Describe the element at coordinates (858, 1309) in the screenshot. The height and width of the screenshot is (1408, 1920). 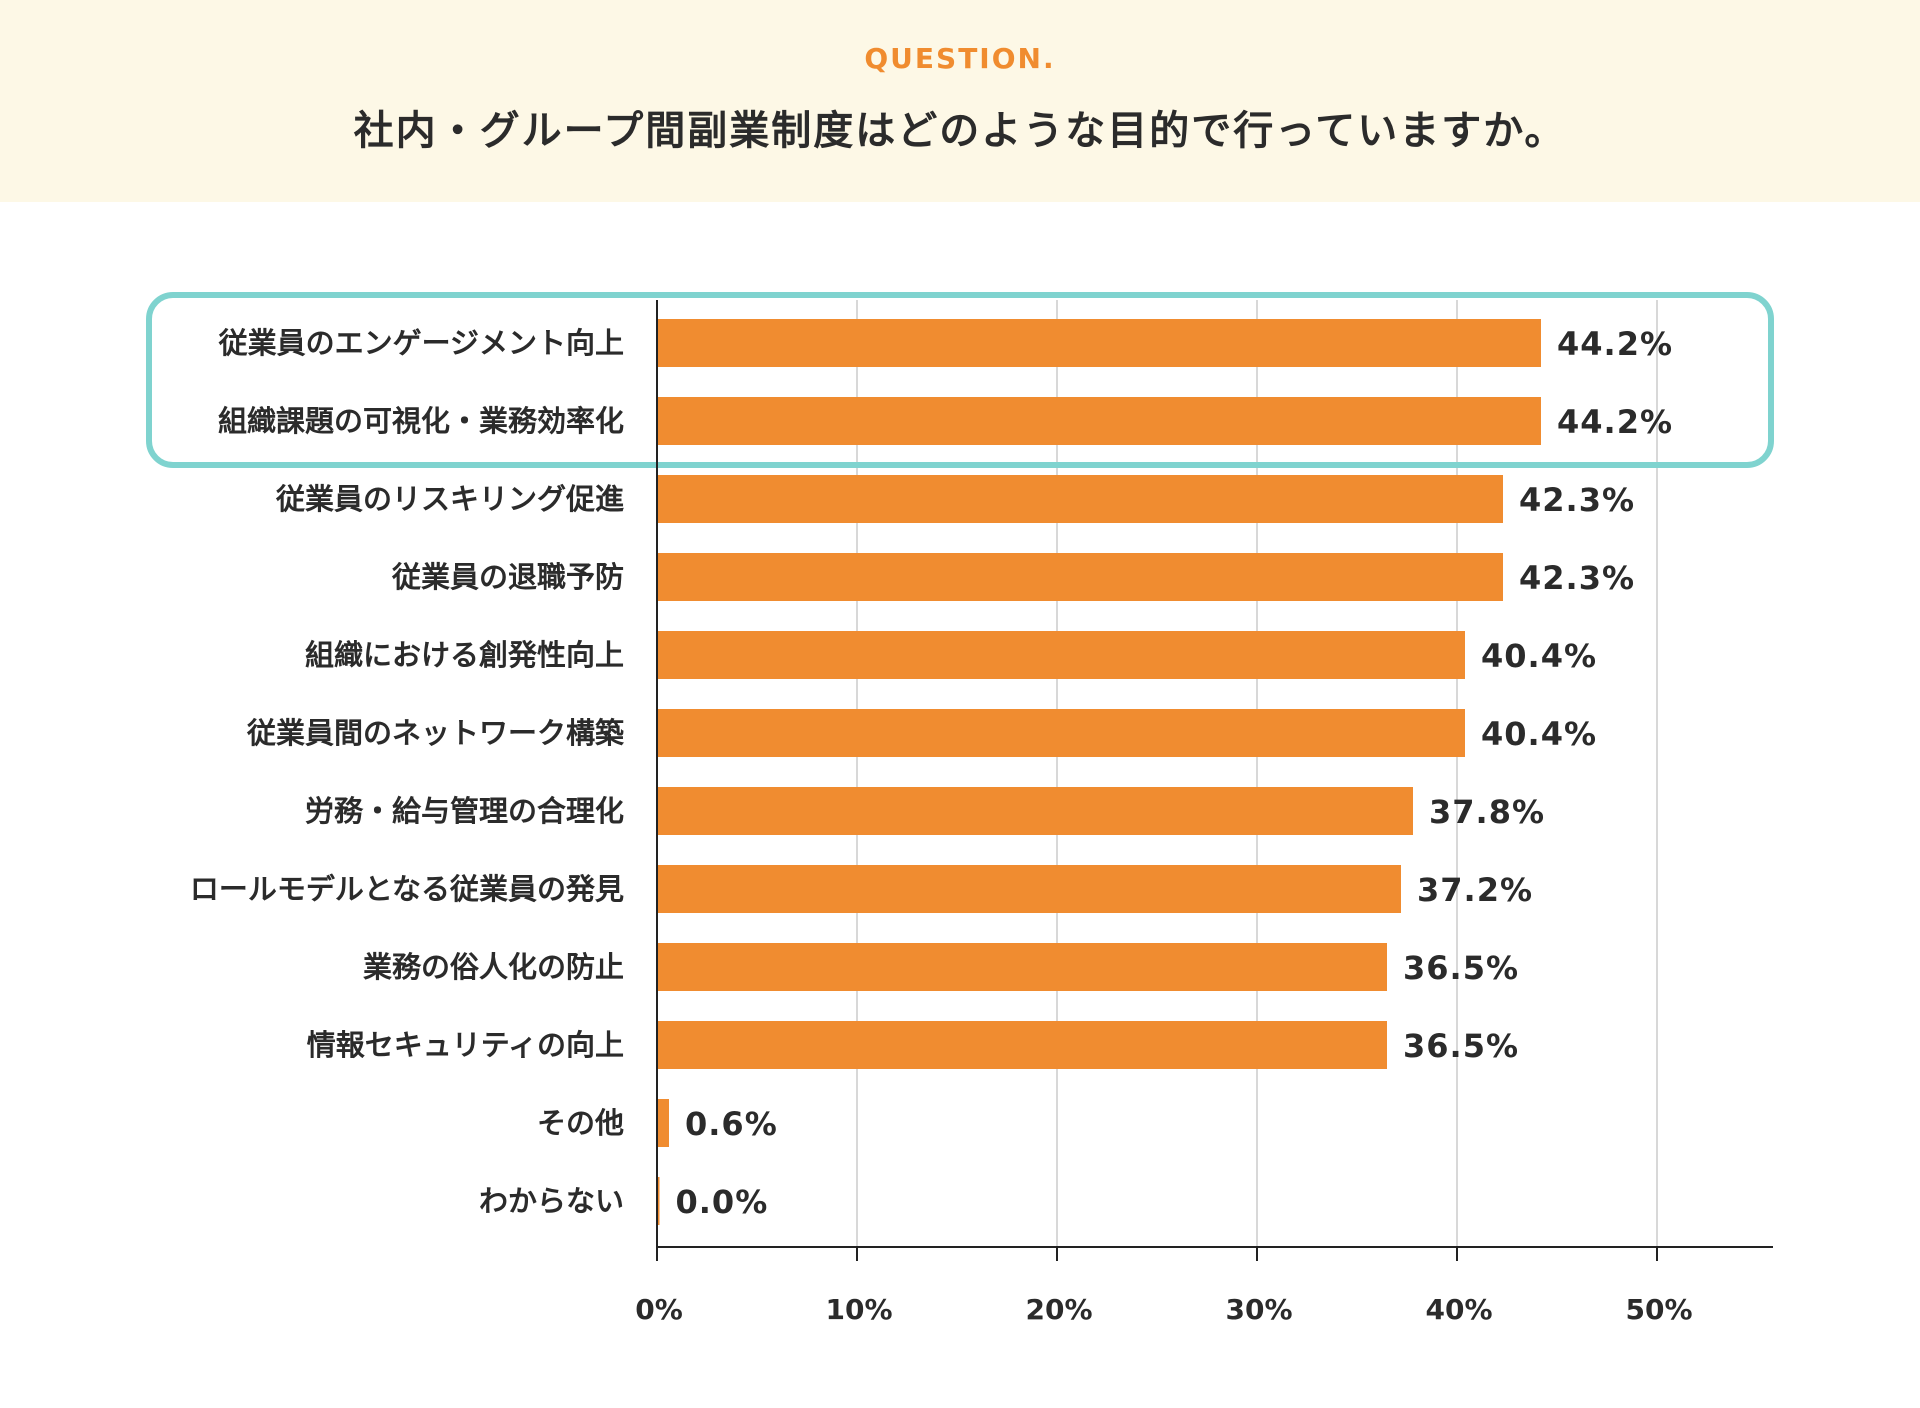
I see `x-tick-label-1: 10%` at that location.